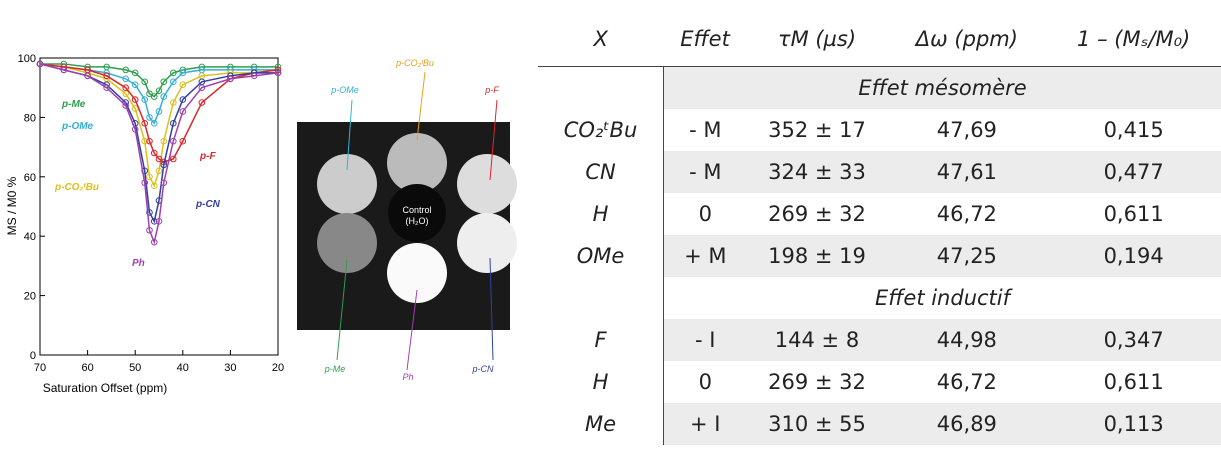  I want to click on header-row: X Effet τM (µs) Δω (ppm) 1 – (Mₛ/M₀), so click(879, 39).